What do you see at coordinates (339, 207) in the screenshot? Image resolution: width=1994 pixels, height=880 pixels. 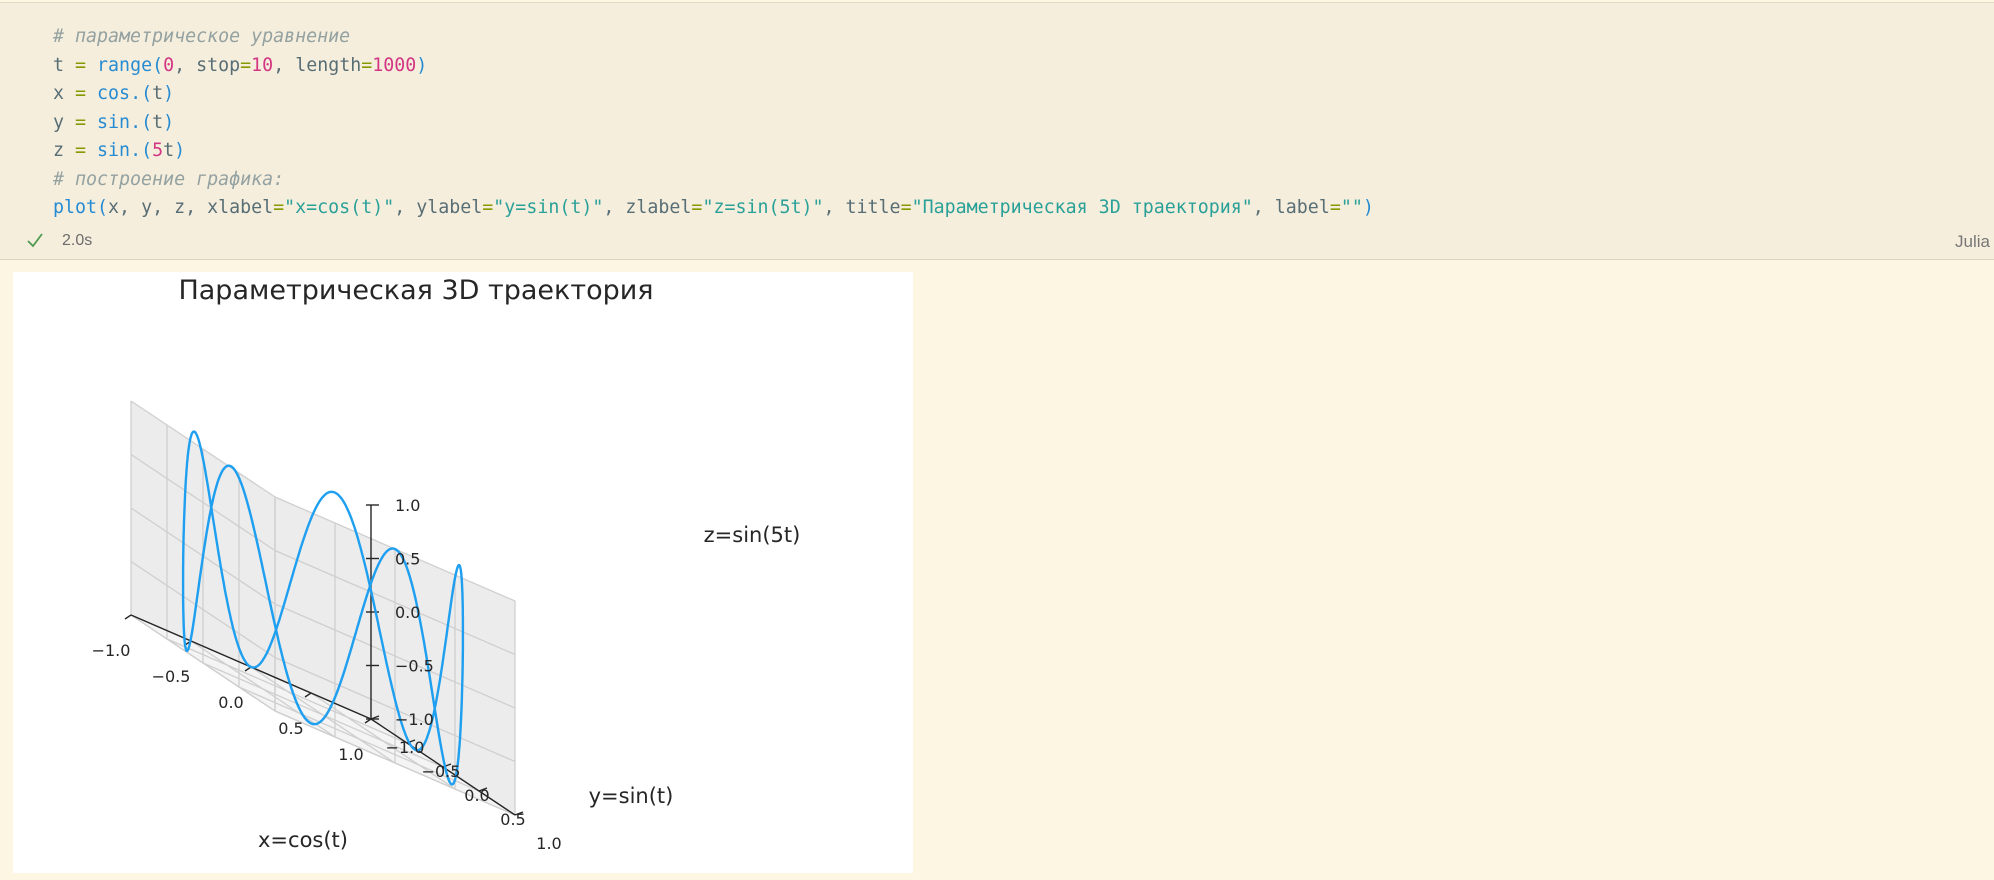 I see `code-token: "x=cos(t)"` at bounding box center [339, 207].